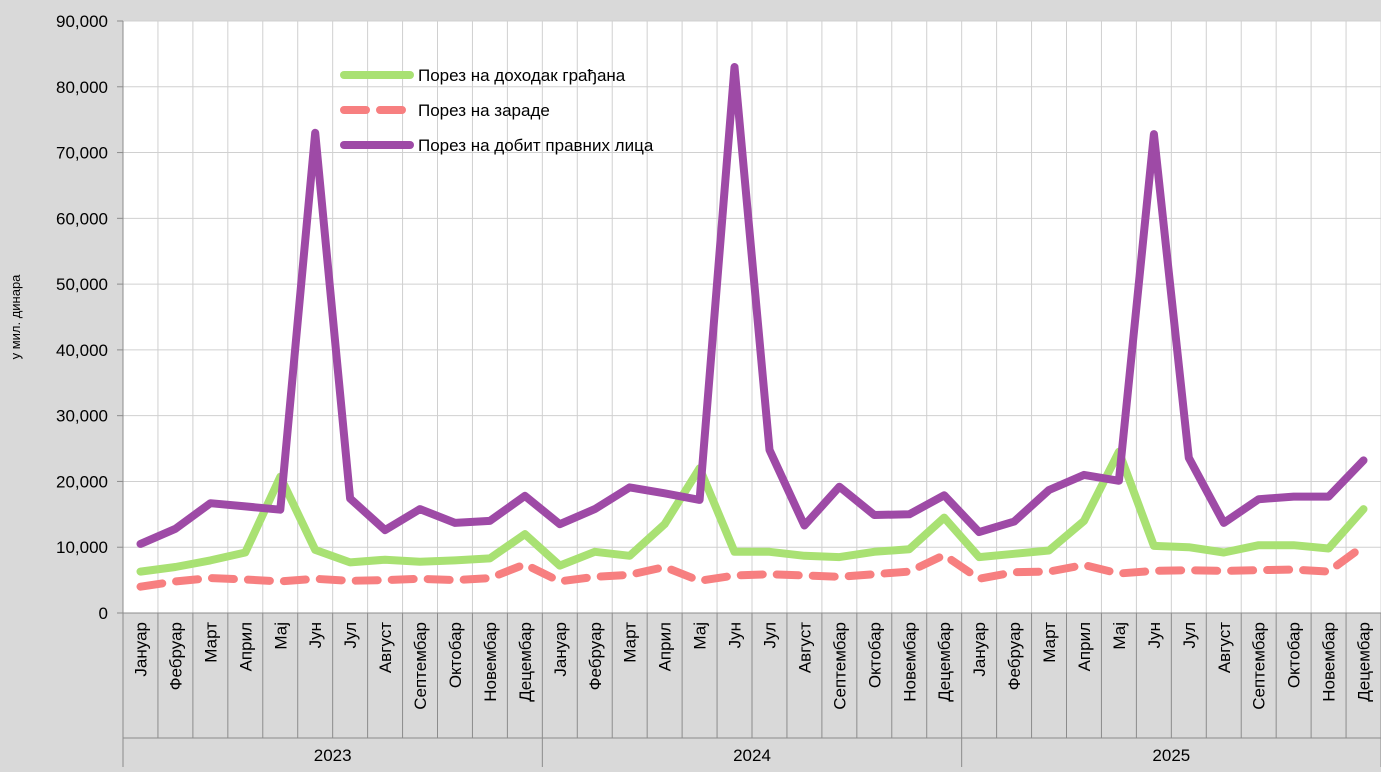  I want to click on x-year-label: 2025, so click(1171, 755).